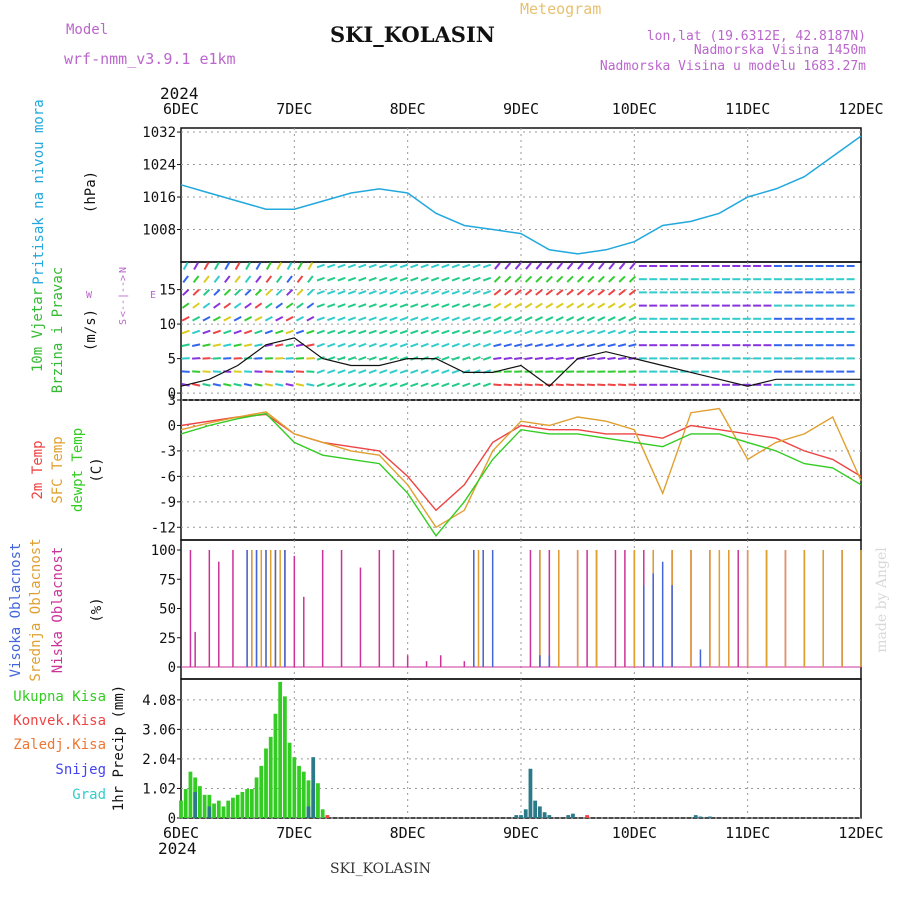 The image size is (900, 904). Describe the element at coordinates (91, 330) in the screenshot. I see `wind-unit: (m/s)` at that location.